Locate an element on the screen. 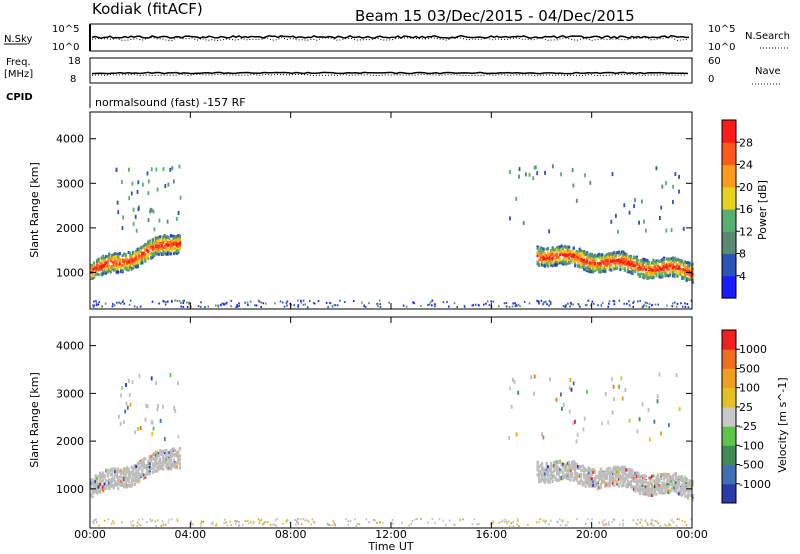  colorbar-tick-label: 500 is located at coordinates (749, 368).